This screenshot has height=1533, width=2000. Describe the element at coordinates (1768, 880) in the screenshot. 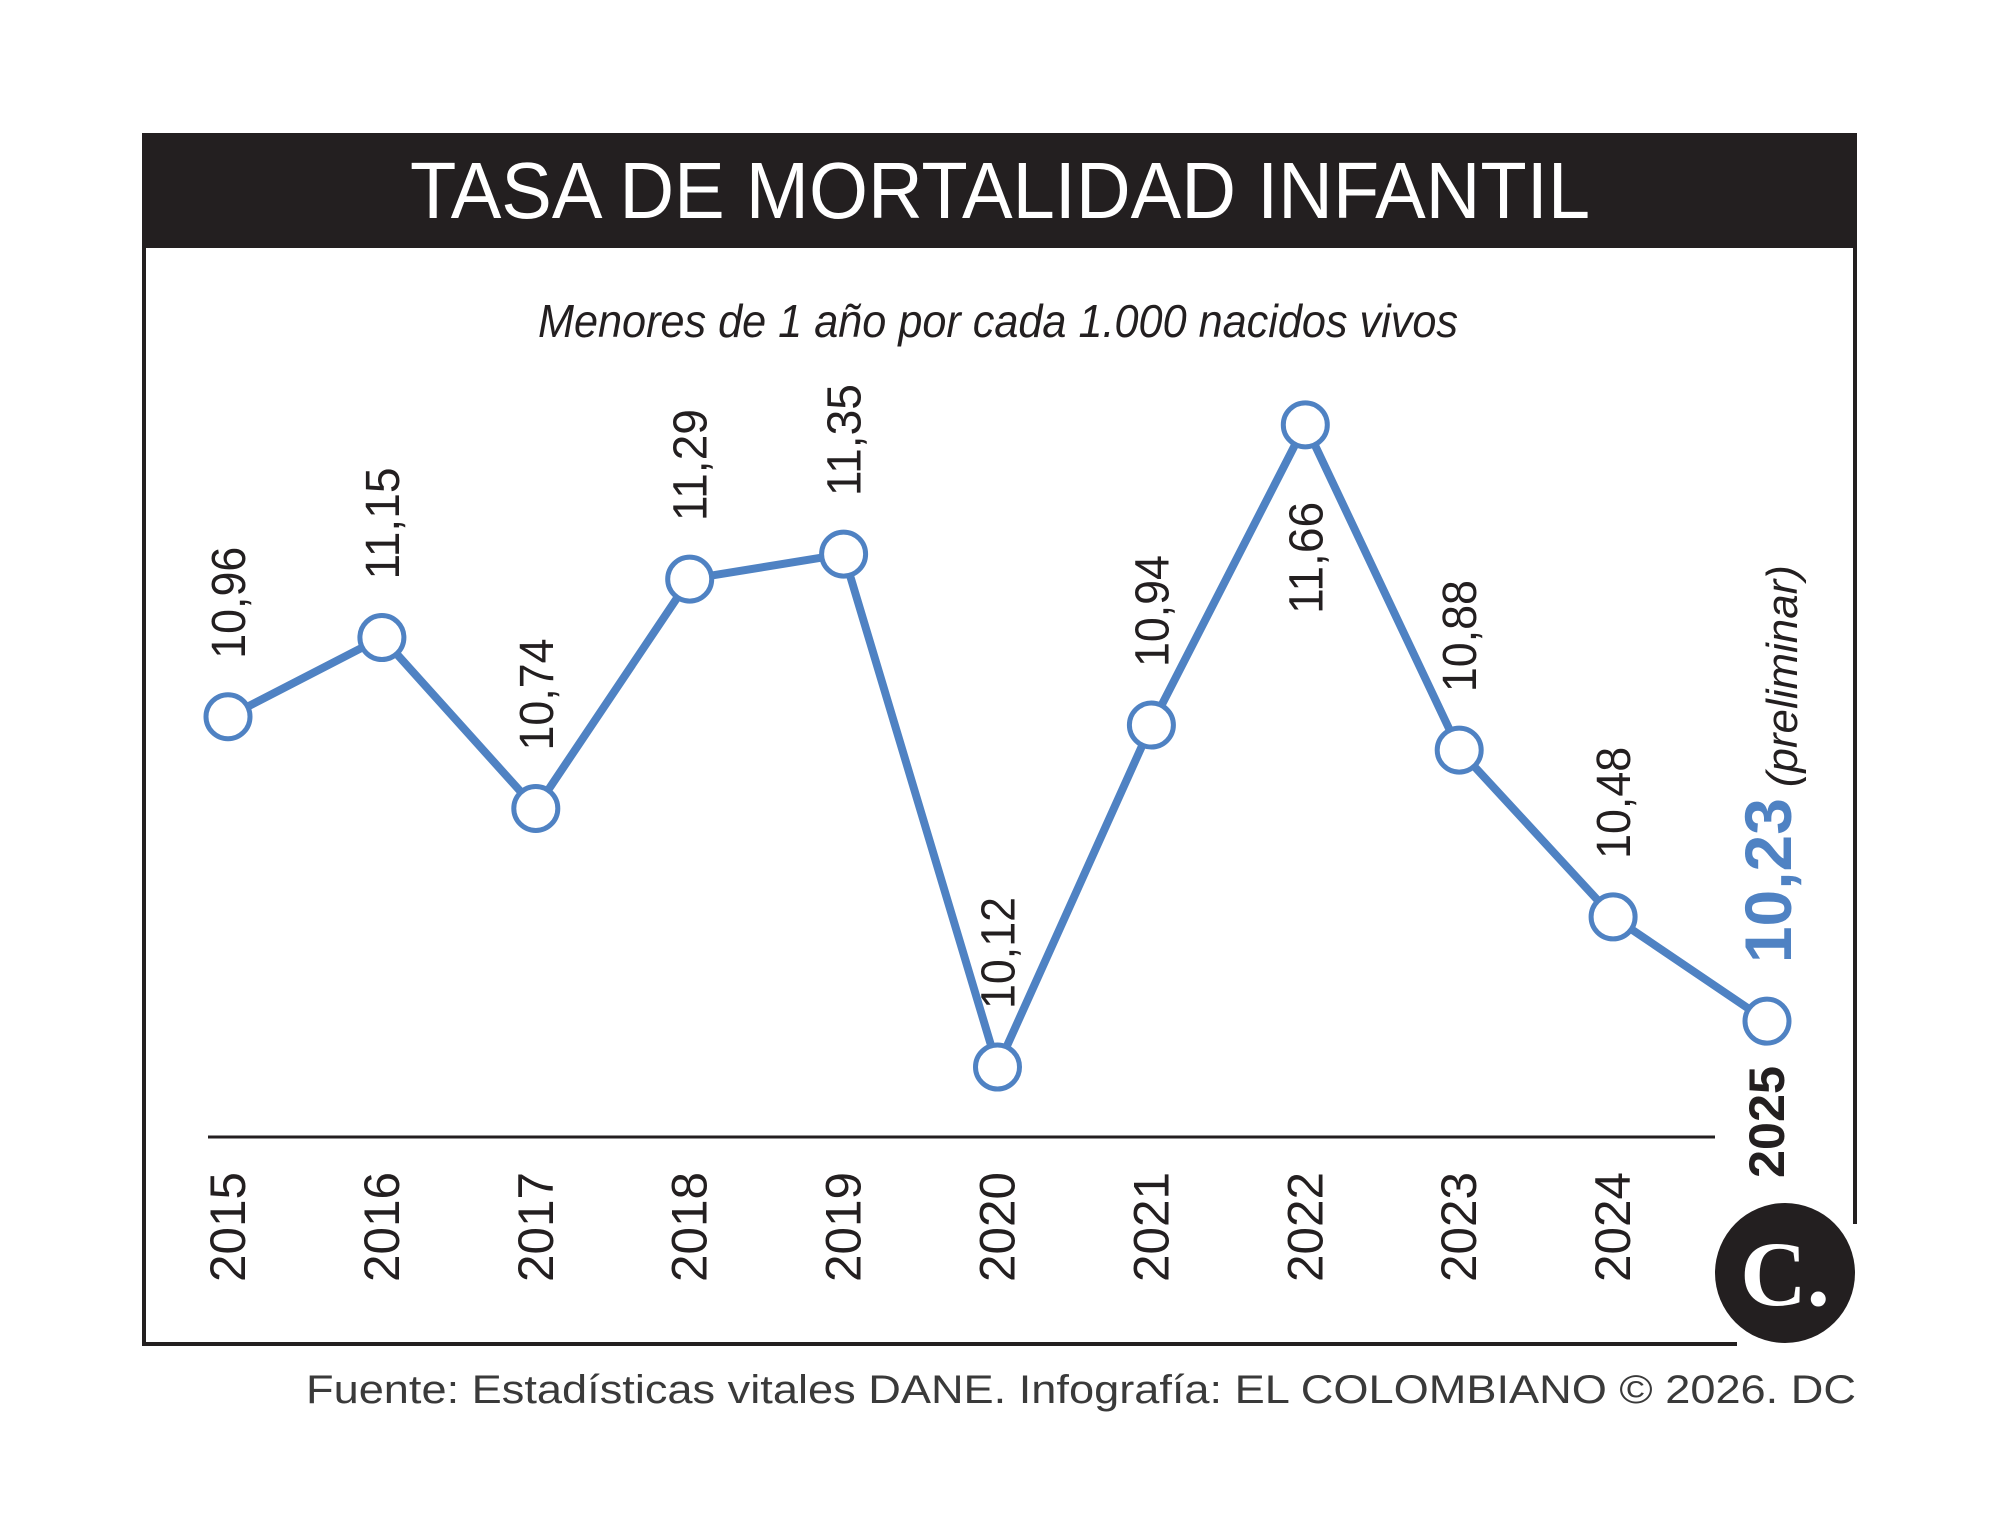

I see `data-label: 10,23` at that location.